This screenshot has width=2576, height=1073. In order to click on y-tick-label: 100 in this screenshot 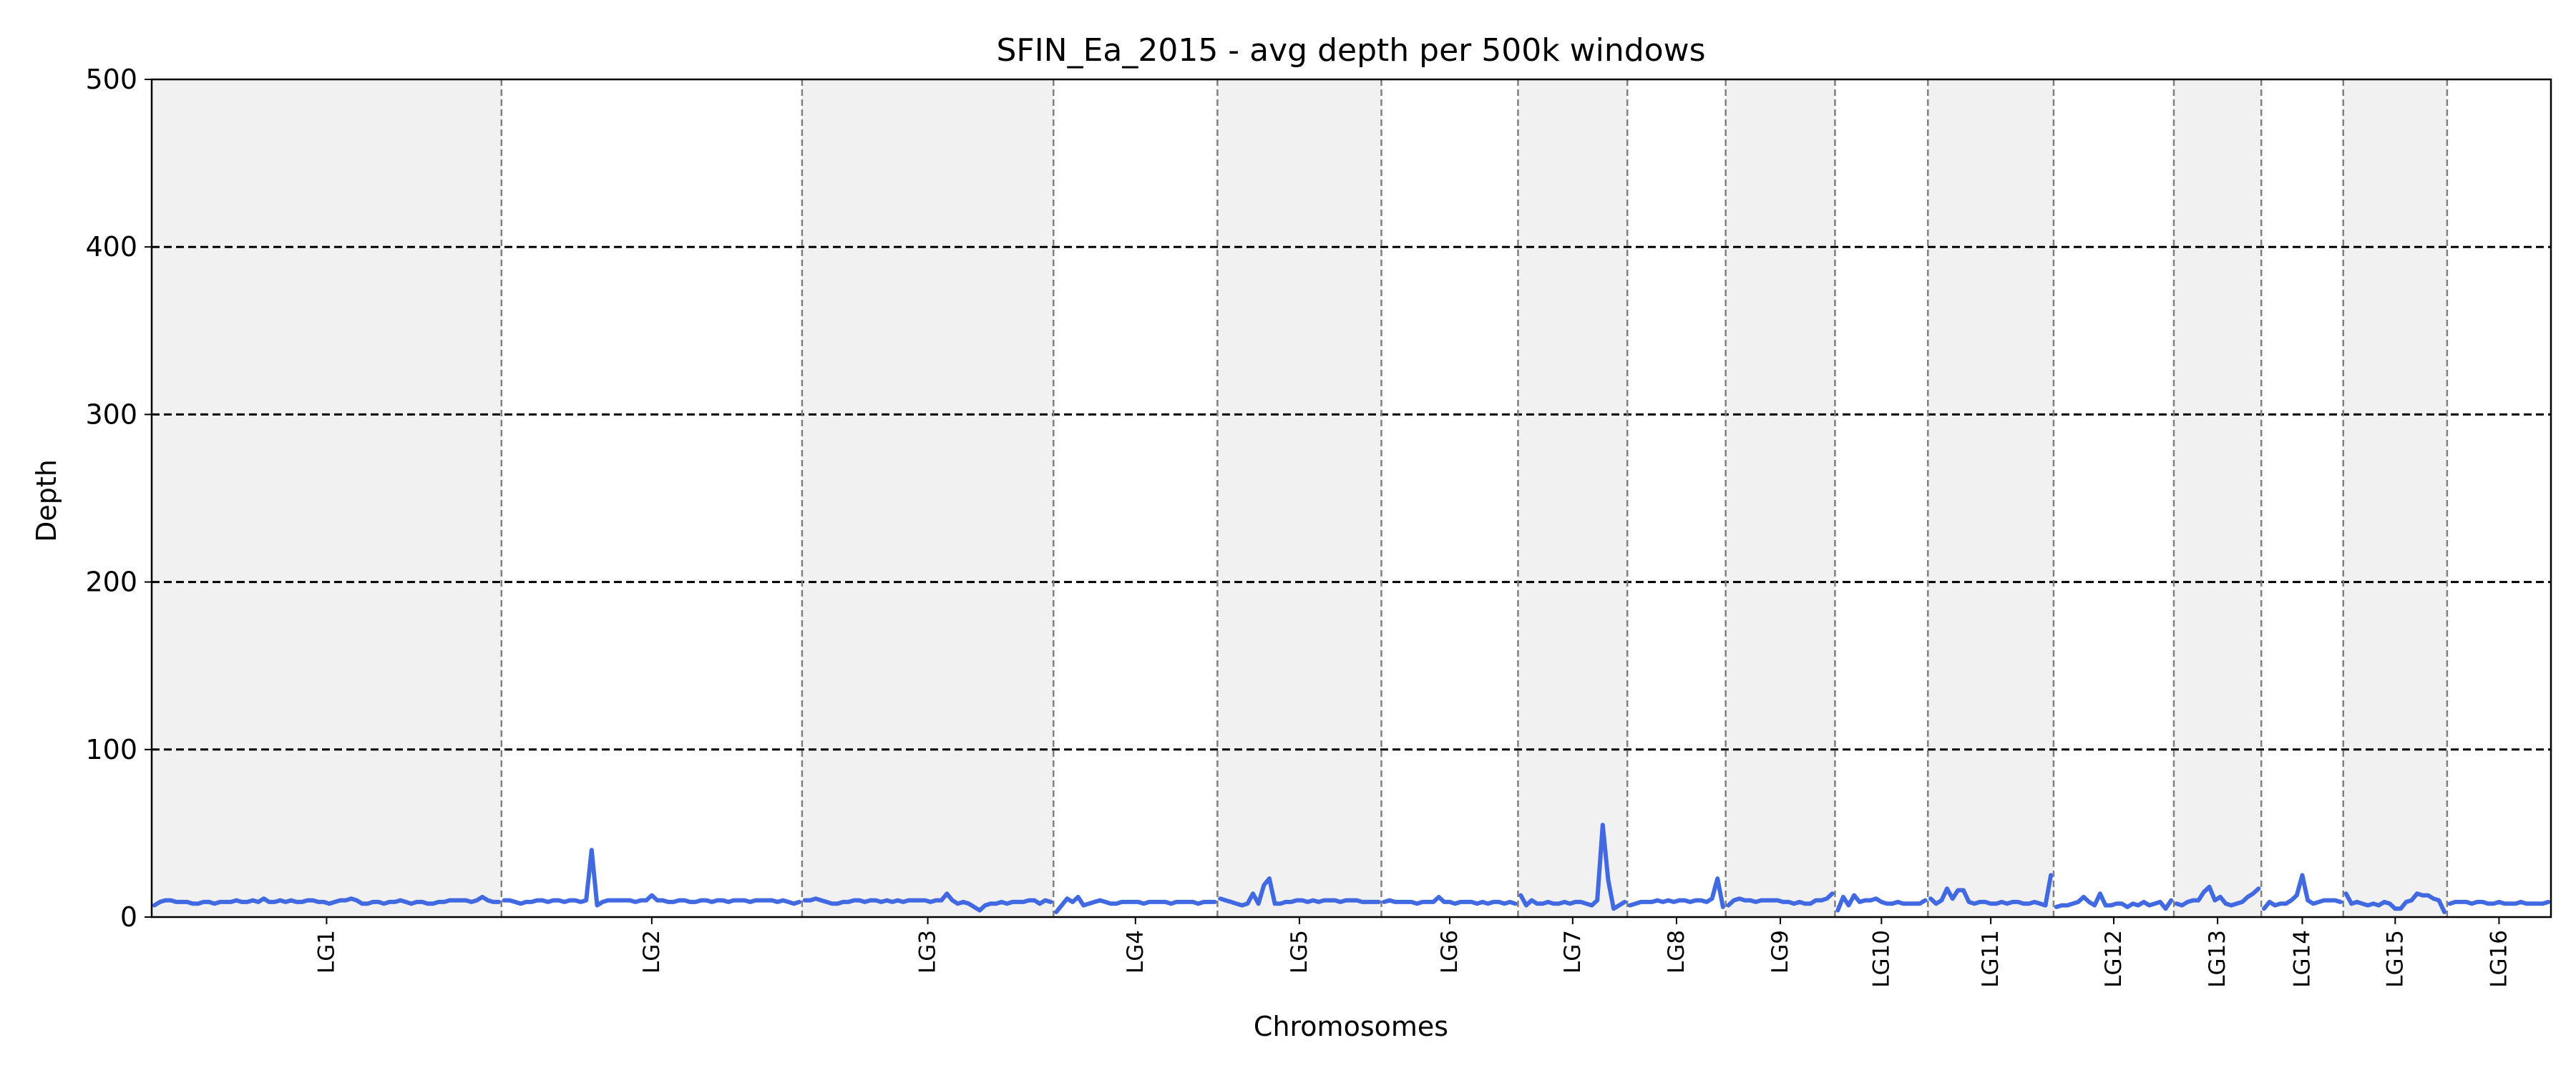, I will do `click(111, 749)`.